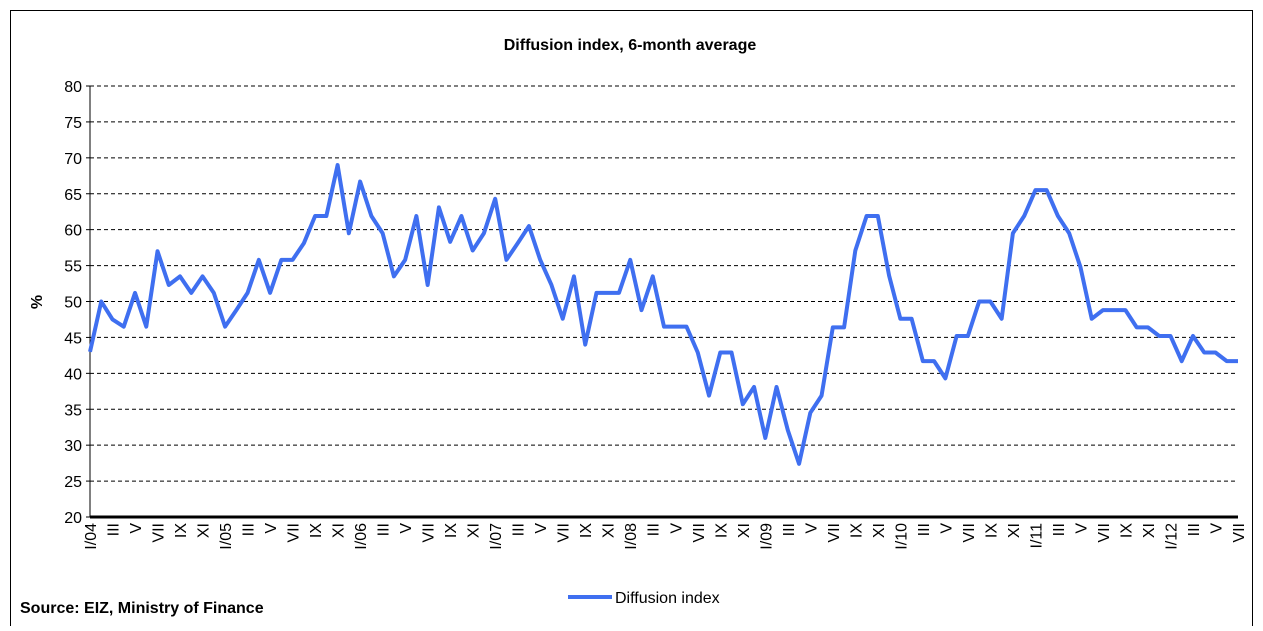 The width and height of the screenshot is (1263, 631). What do you see at coordinates (1171, 536) in the screenshot?
I see `x-tick-label: I/12` at bounding box center [1171, 536].